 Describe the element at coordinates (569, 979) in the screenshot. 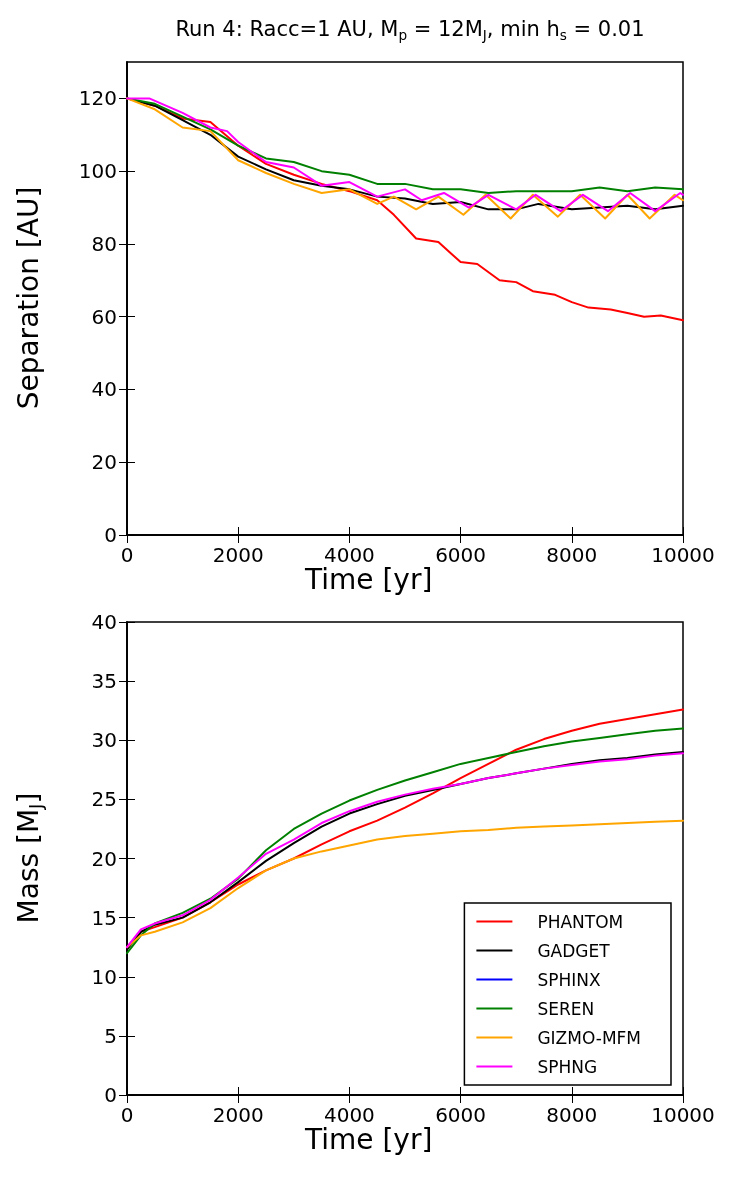

I see `legend-label: SPHINX` at that location.